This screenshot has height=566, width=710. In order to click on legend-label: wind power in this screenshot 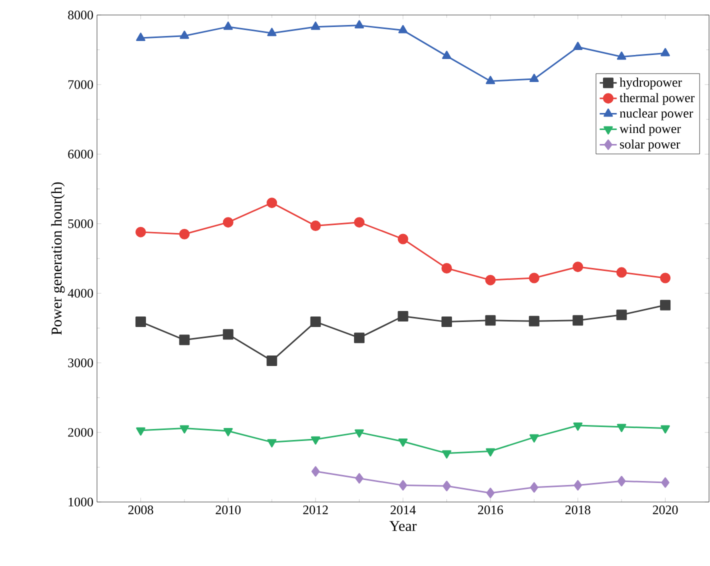, I will do `click(650, 130)`.